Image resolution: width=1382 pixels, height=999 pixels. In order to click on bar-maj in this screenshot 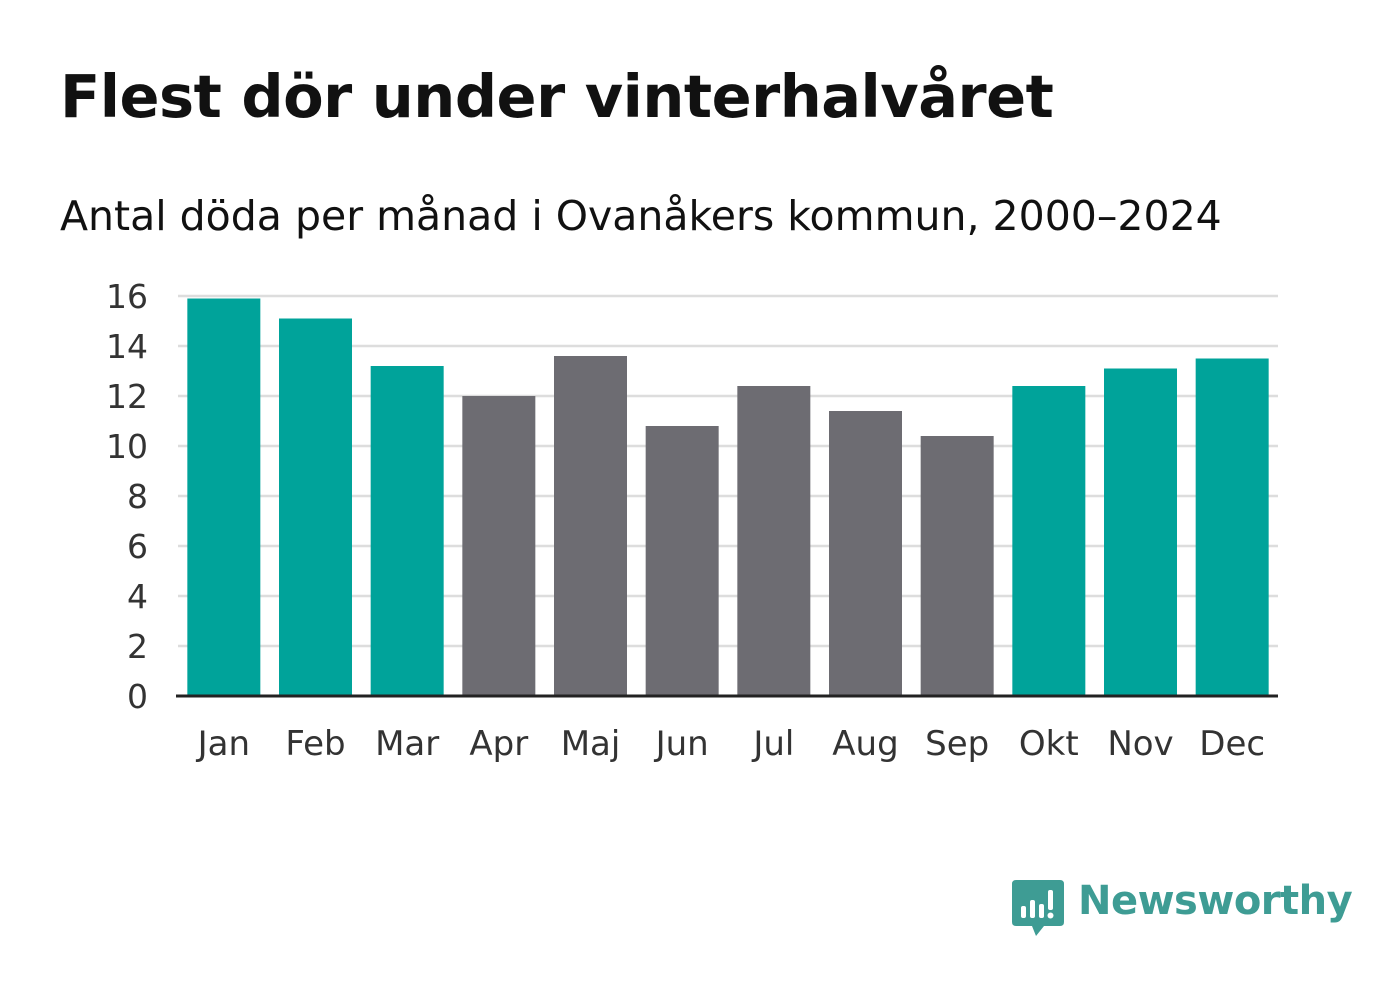, I will do `click(590, 526)`.